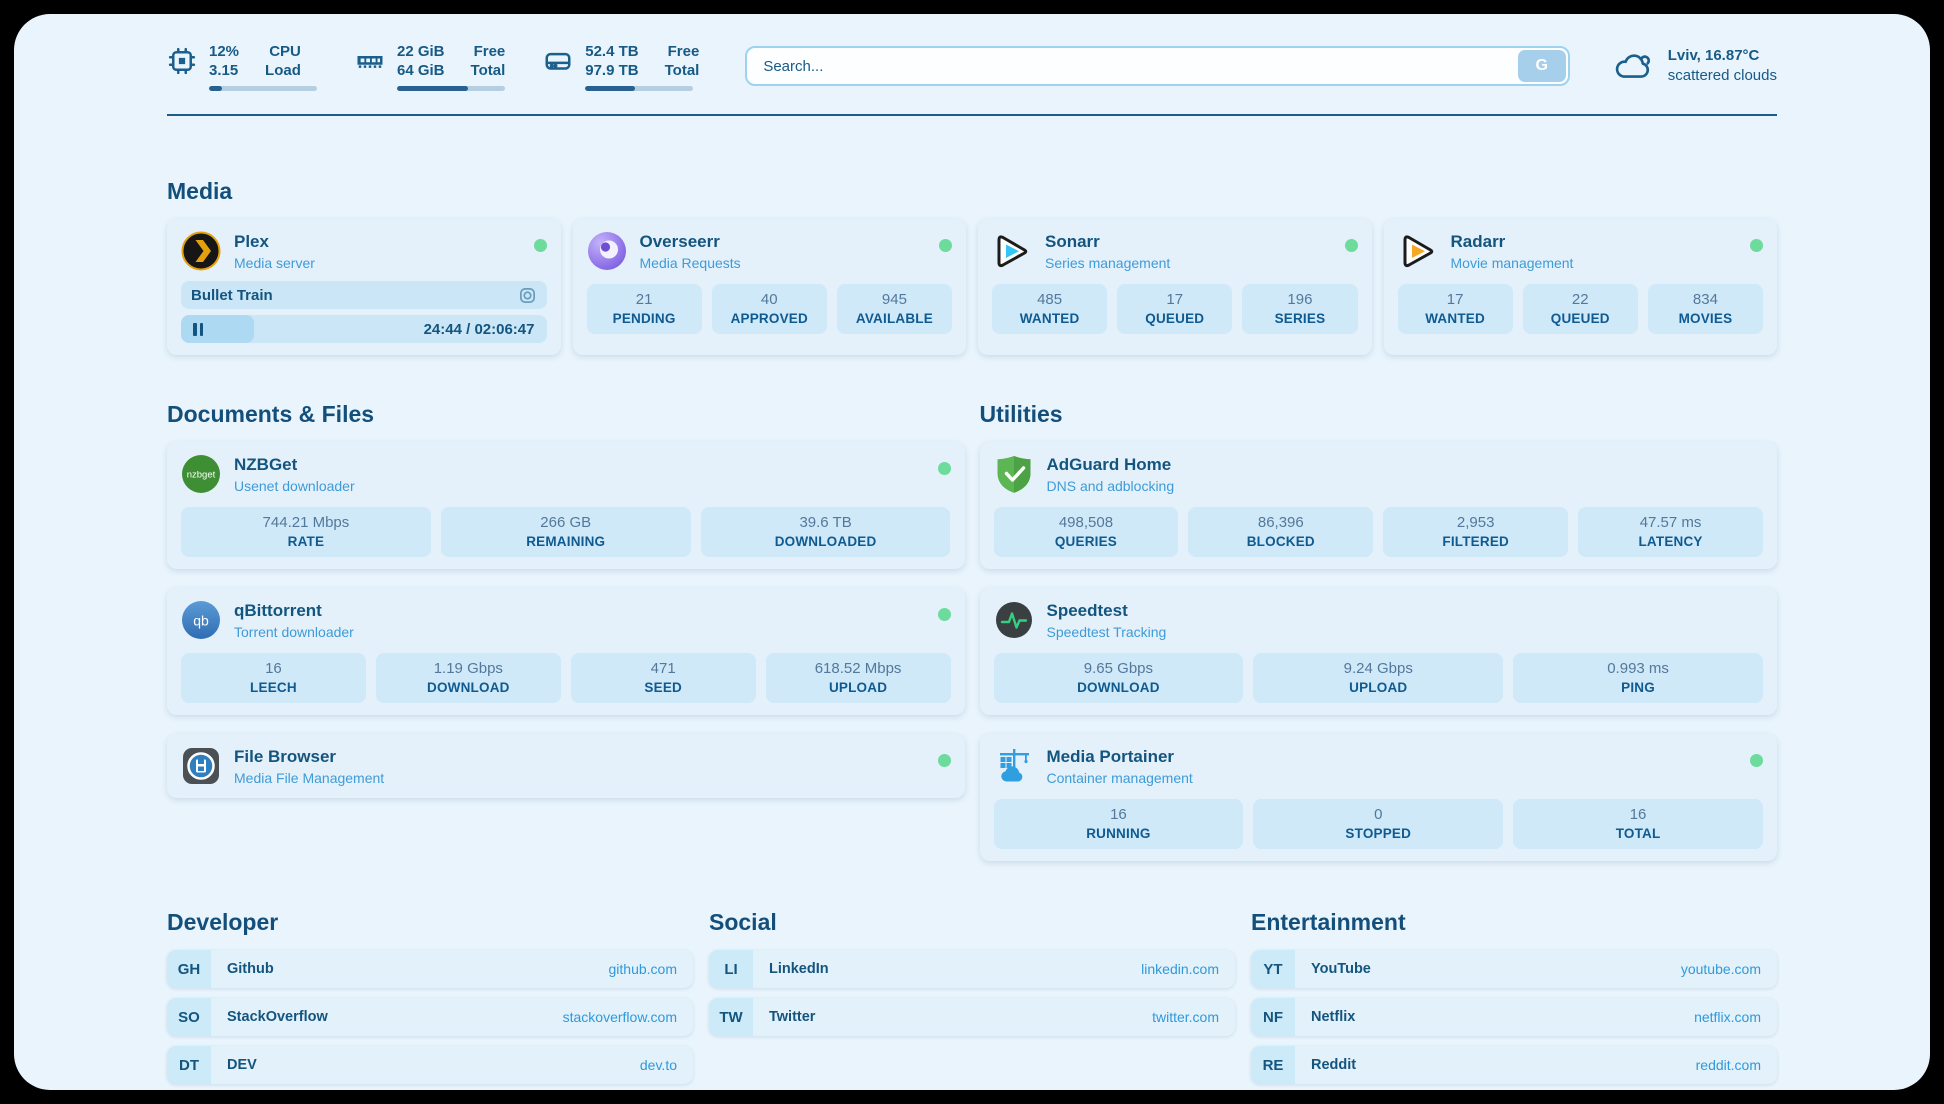 The width and height of the screenshot is (1944, 1104). What do you see at coordinates (799, 969) in the screenshot?
I see `bookmark-name: LinkedIn` at bounding box center [799, 969].